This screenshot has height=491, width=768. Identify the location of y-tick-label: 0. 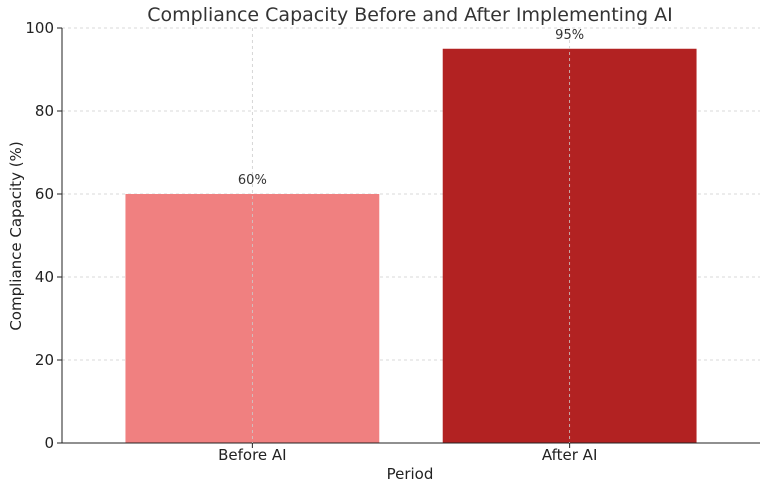
(49, 443).